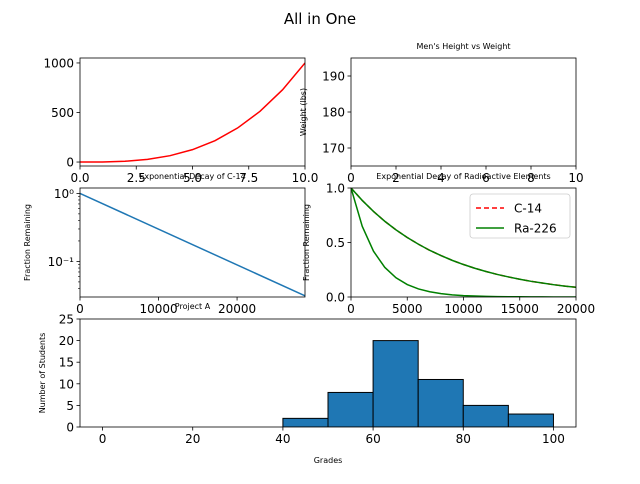 This screenshot has width=640, height=484. I want to click on height_weight-title: Men's Height vs Weight, so click(463, 46).